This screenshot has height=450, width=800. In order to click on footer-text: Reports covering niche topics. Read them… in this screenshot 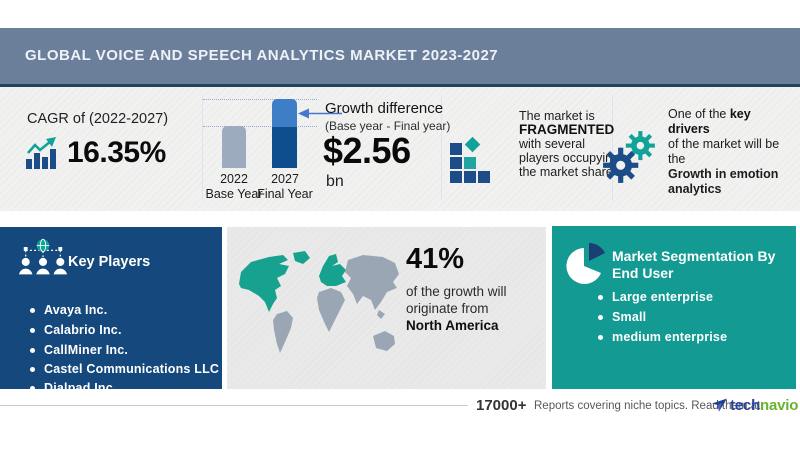, I will do `click(647, 406)`.